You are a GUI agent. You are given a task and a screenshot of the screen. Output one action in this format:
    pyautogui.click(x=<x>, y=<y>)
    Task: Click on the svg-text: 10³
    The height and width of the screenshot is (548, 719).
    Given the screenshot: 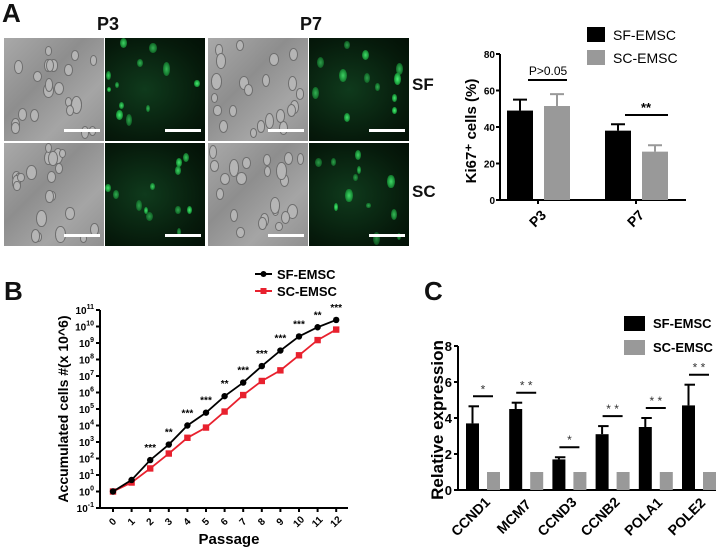 What is the action you would take?
    pyautogui.click(x=86, y=442)
    